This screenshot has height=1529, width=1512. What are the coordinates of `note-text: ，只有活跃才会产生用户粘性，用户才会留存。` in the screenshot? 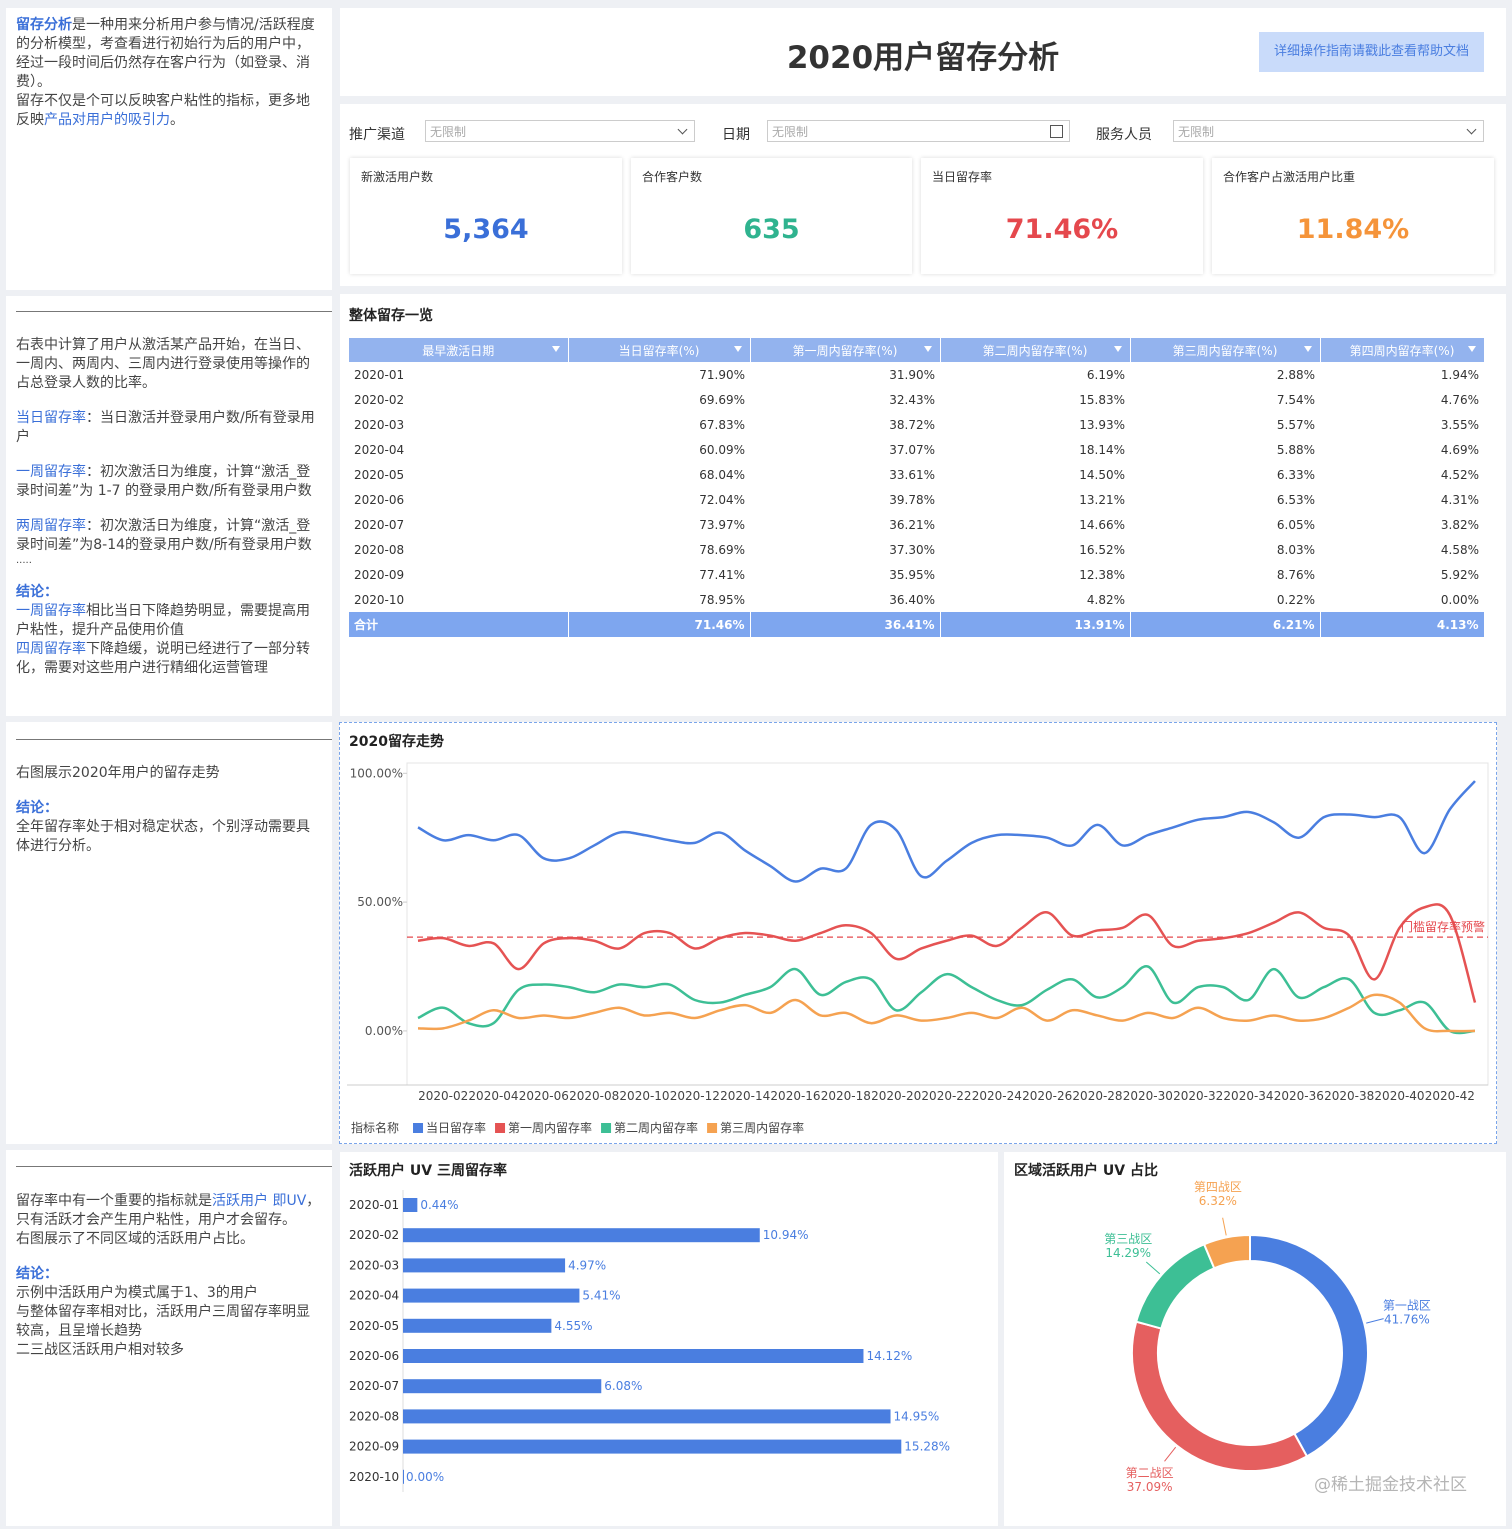 It's located at (168, 1210).